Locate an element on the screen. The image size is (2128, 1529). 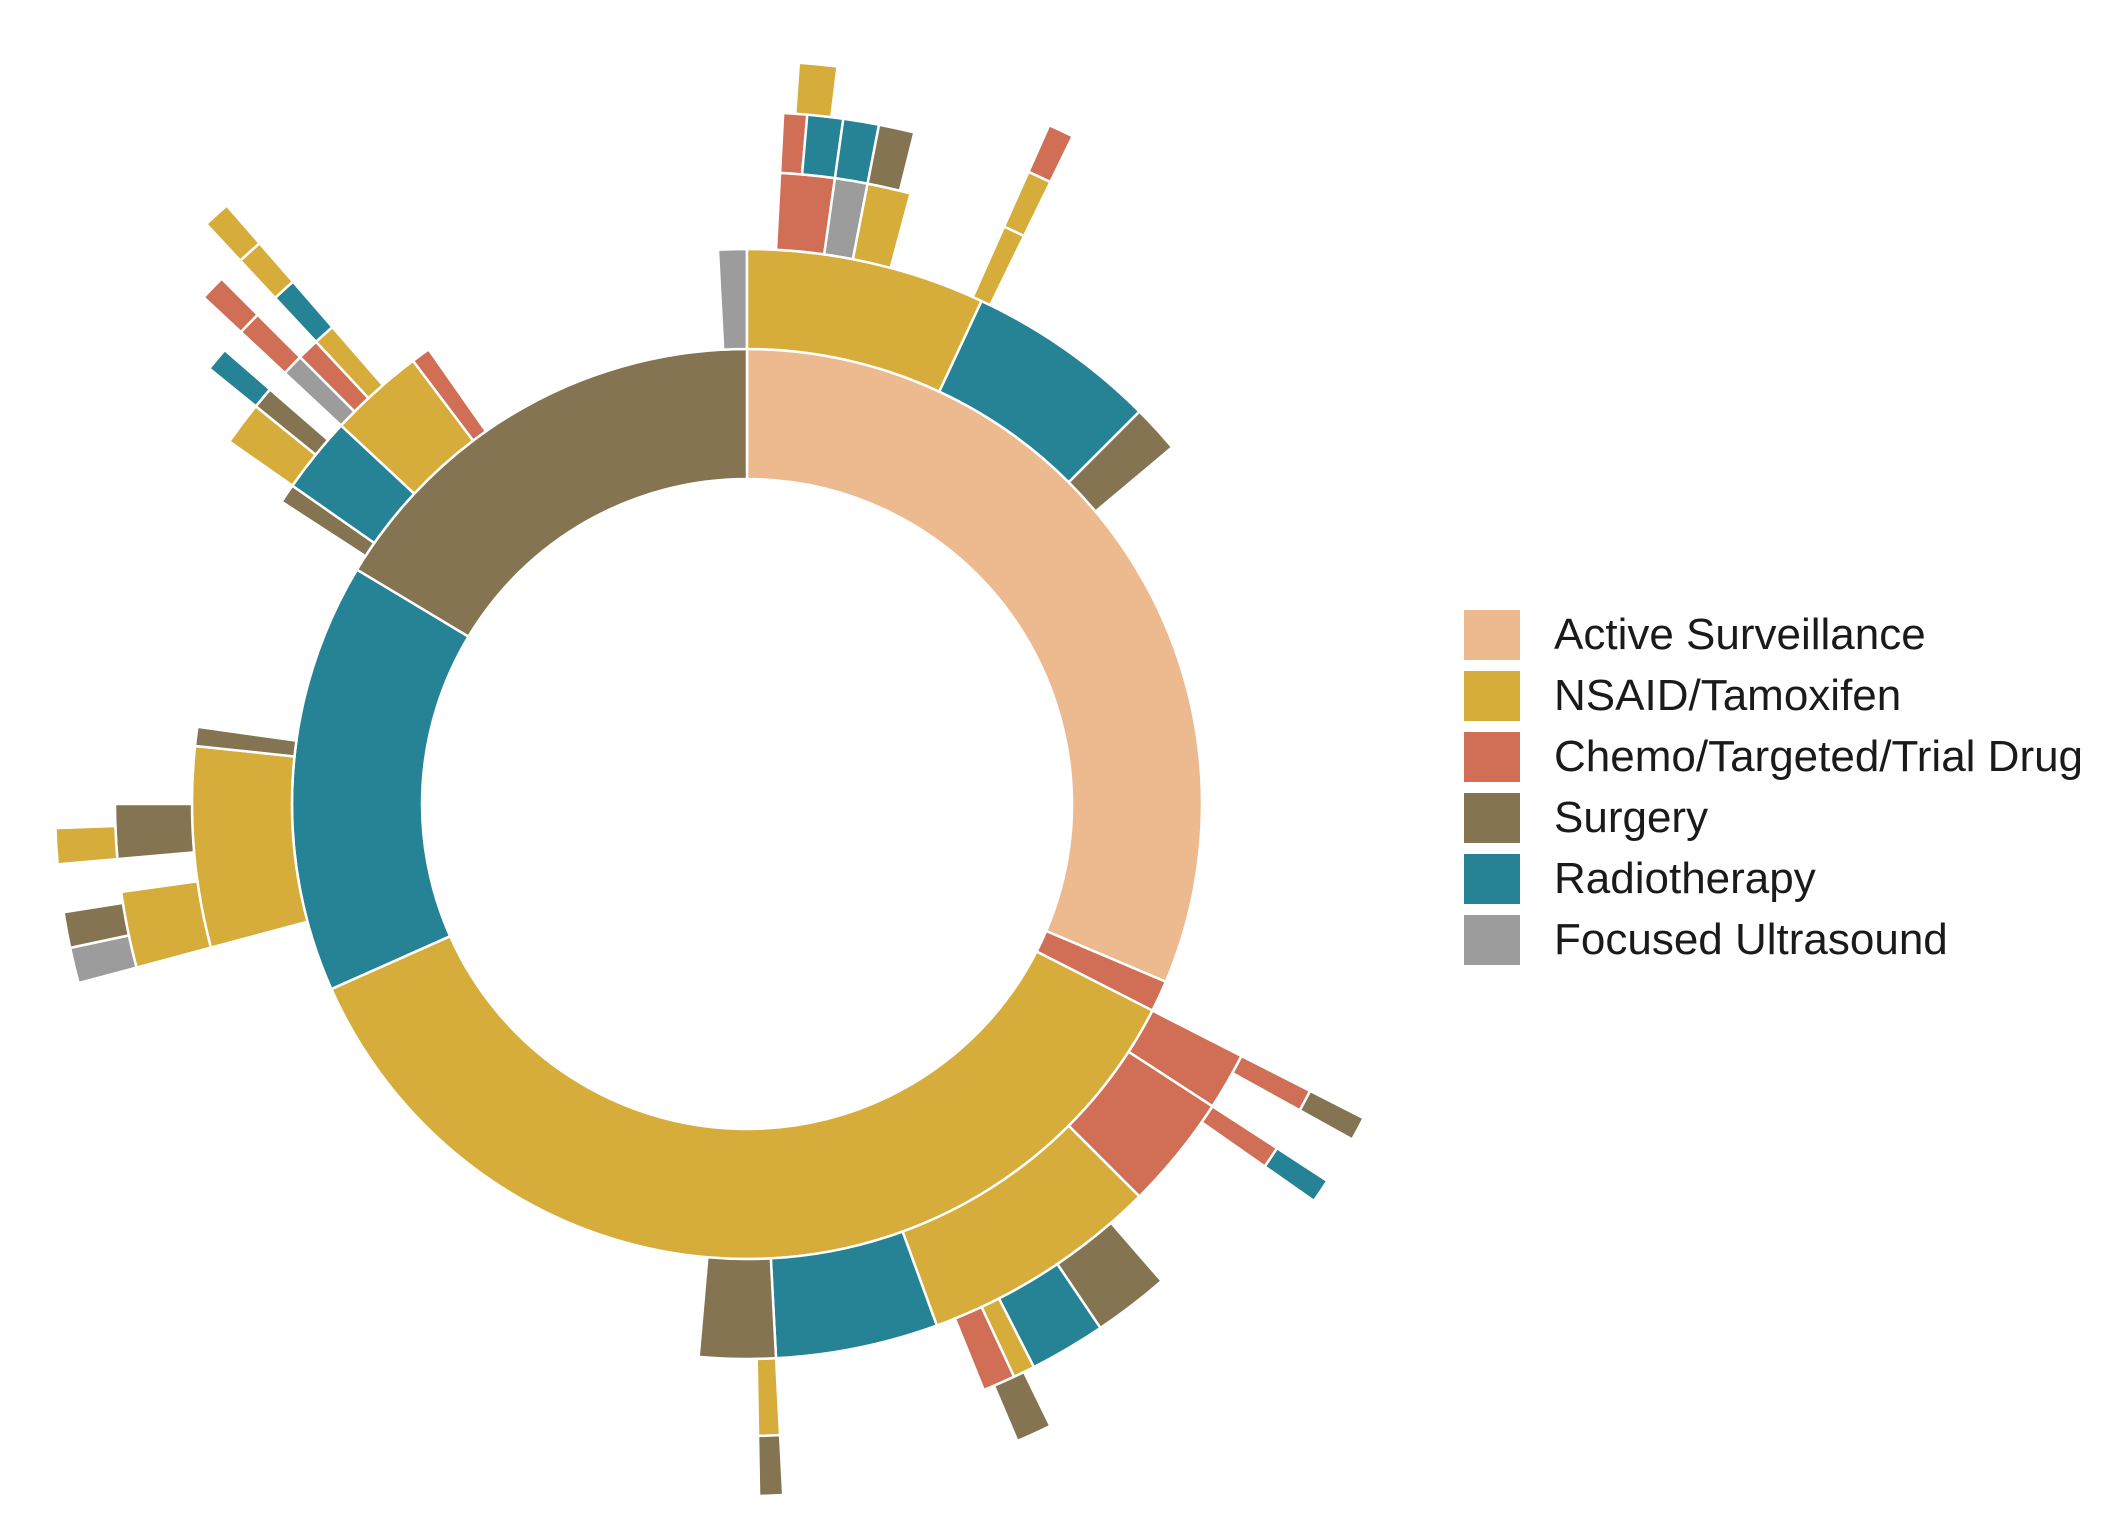
legend-item: Chemo/Targeted/Trial Drug is located at coordinates (1773, 756).